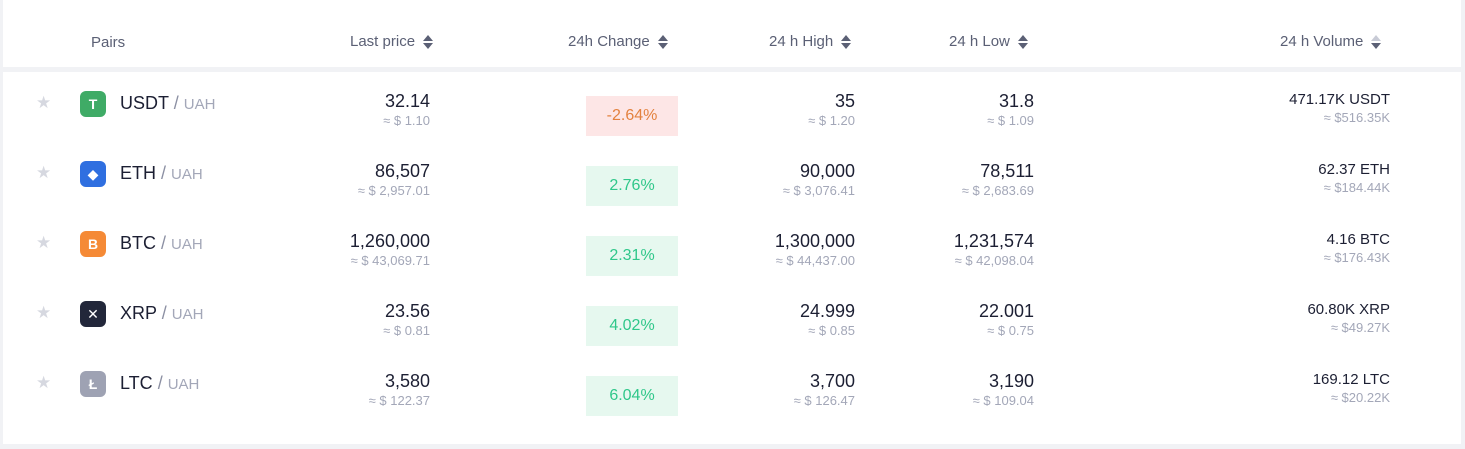  What do you see at coordinates (824, 400) in the screenshot?
I see `high-price-usd: ≈ $ 126.47` at bounding box center [824, 400].